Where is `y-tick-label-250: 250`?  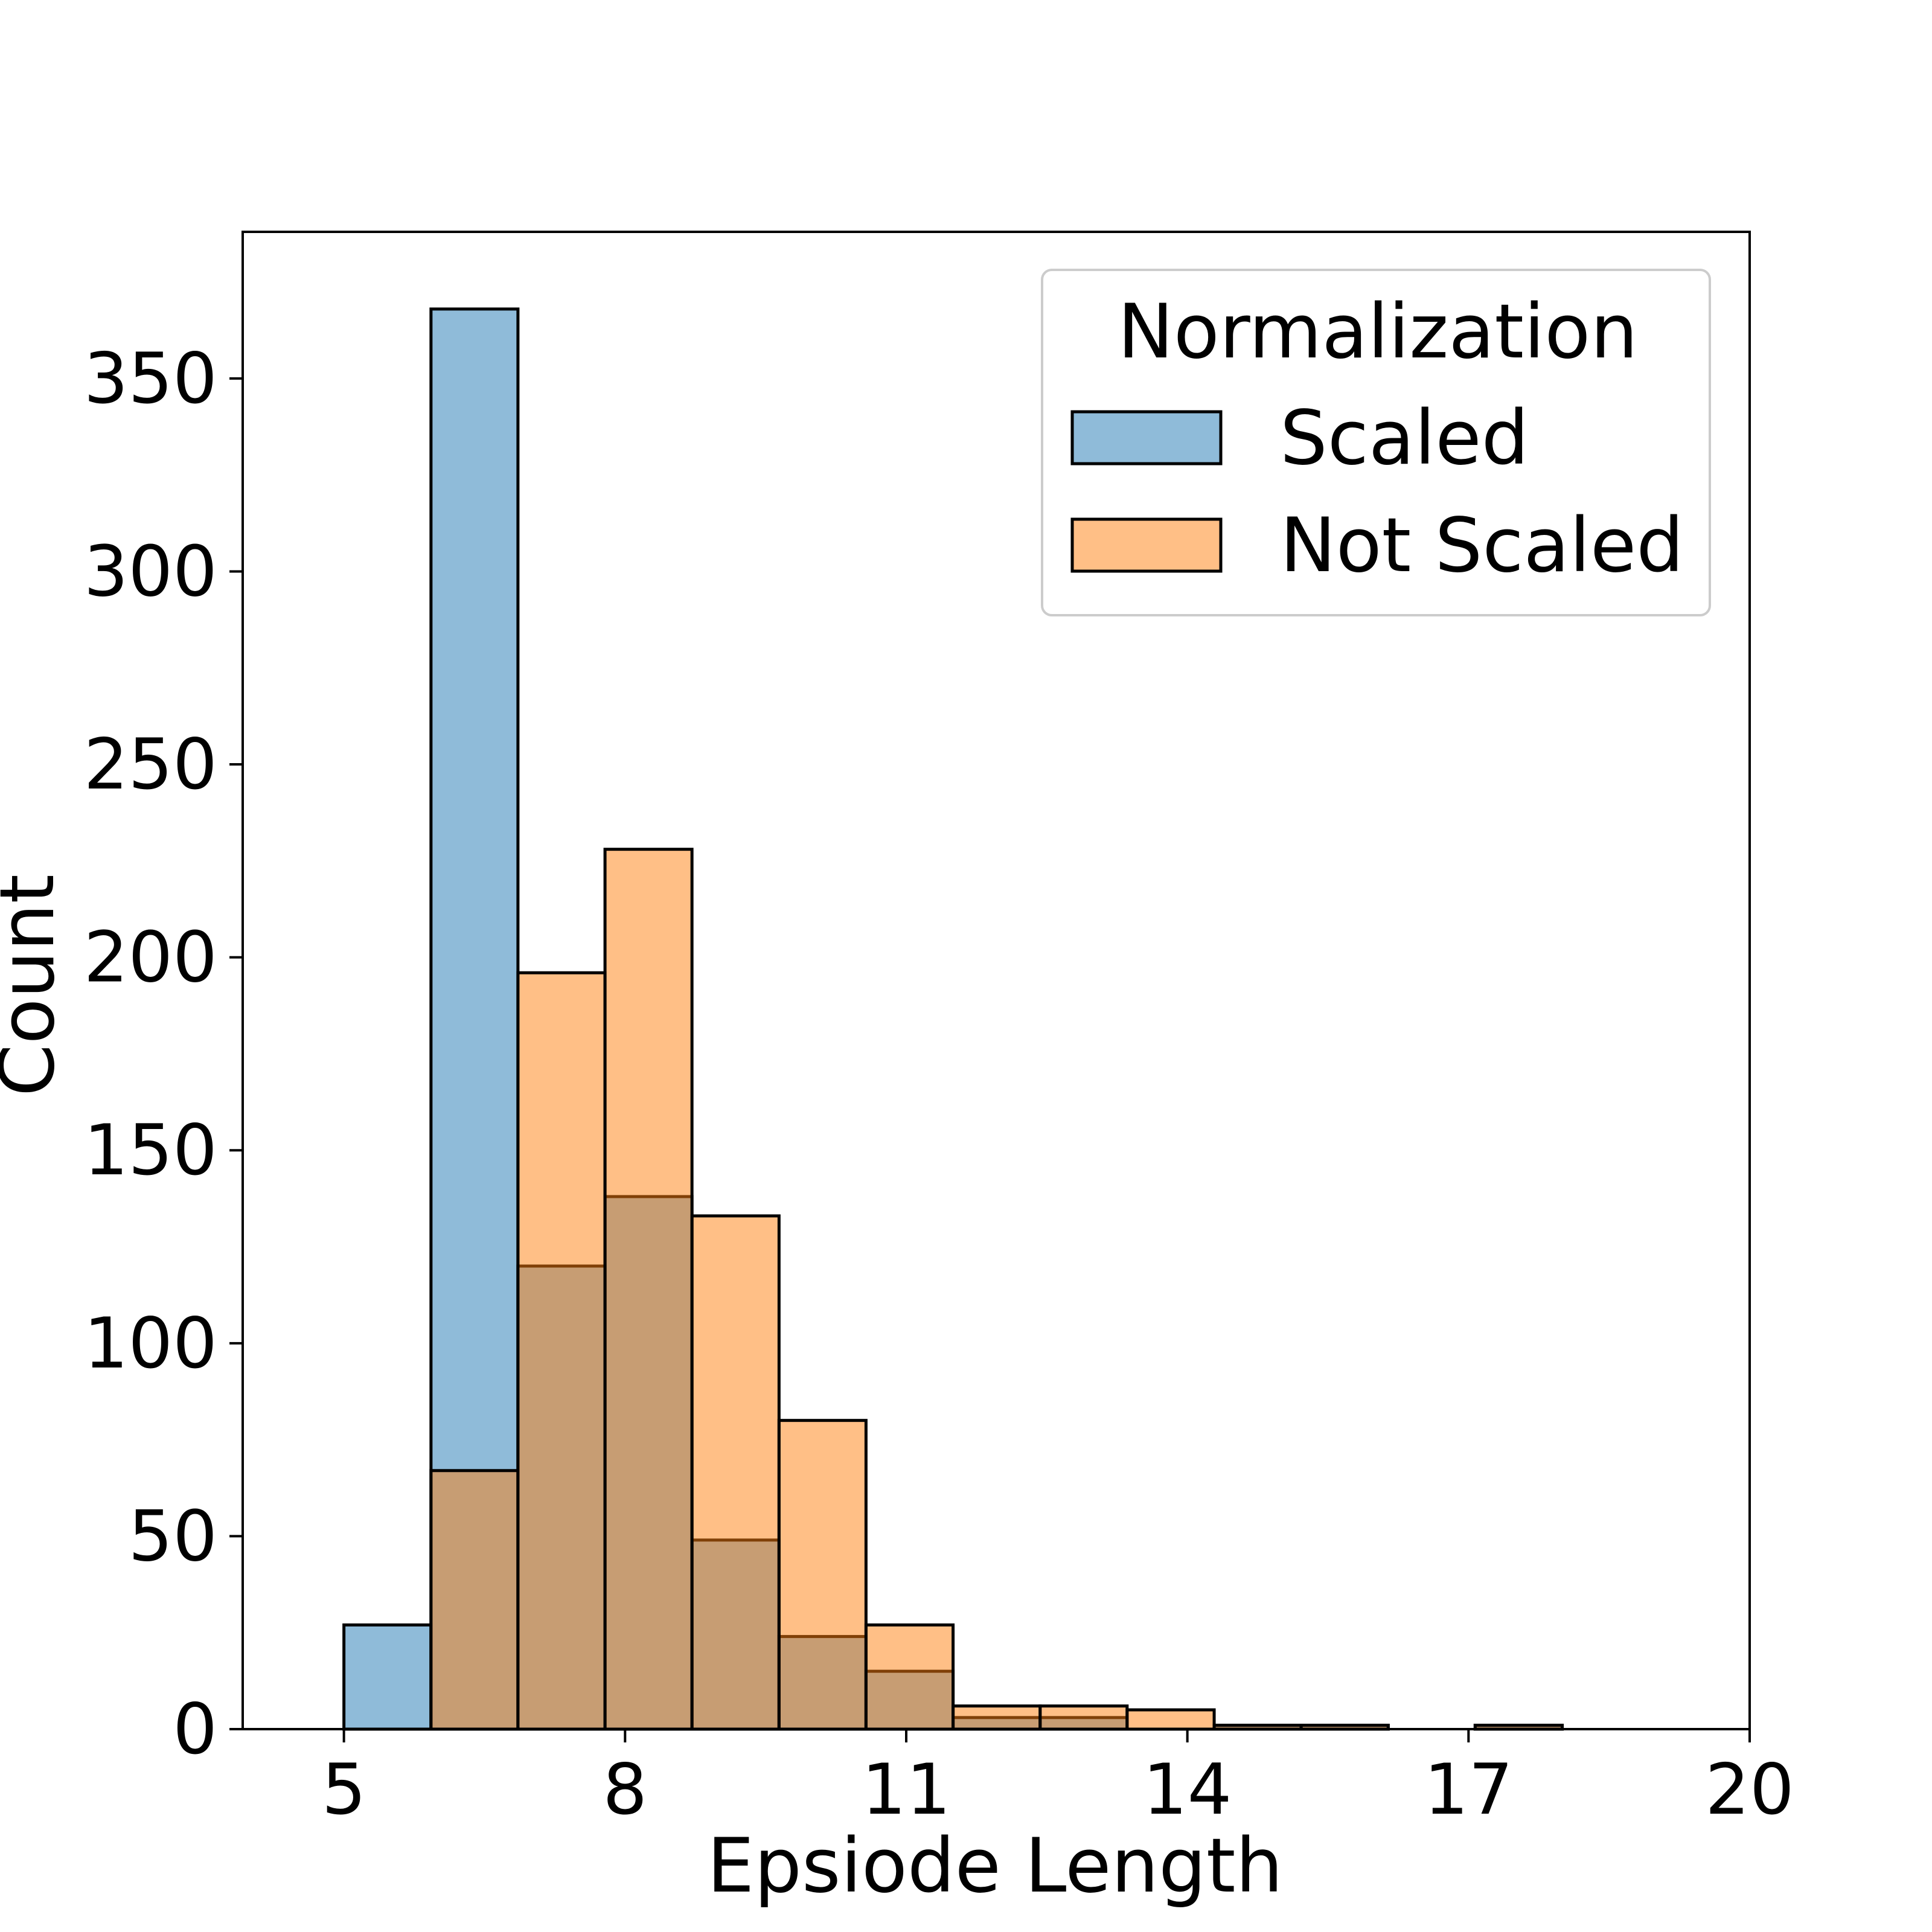
y-tick-label-250: 250 is located at coordinates (150, 764).